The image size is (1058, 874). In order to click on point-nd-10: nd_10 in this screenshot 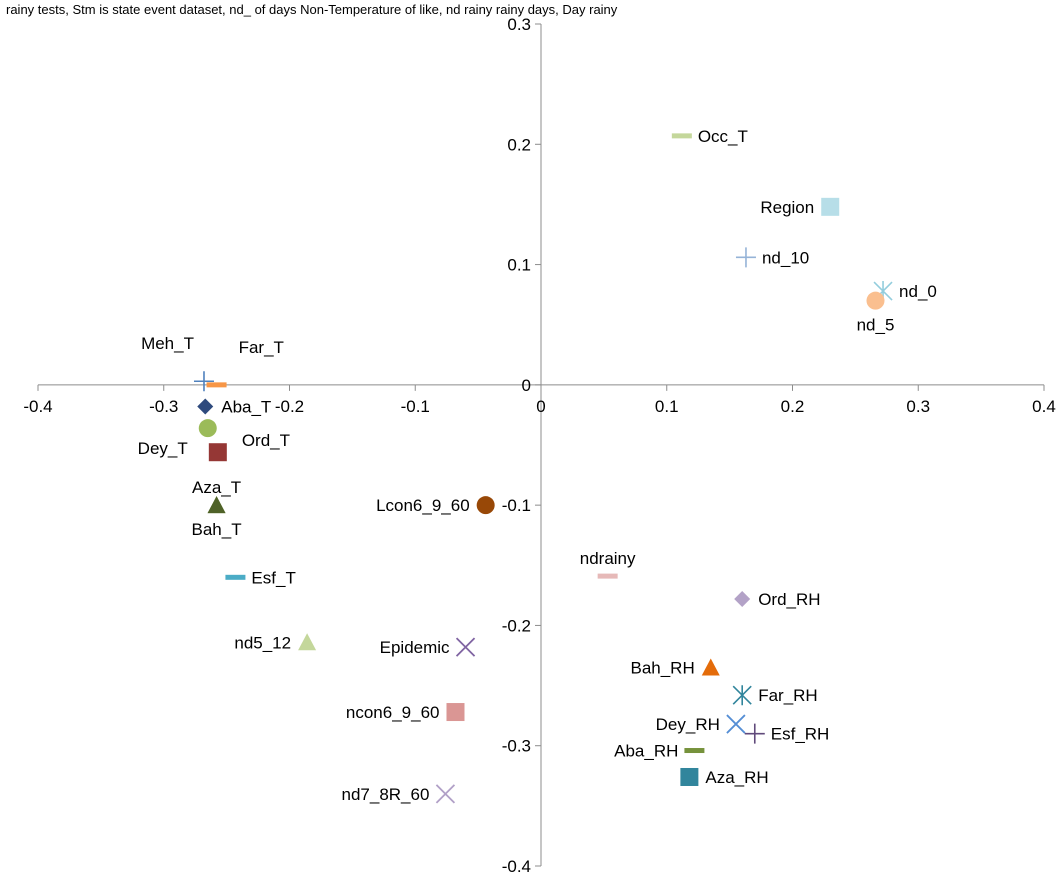, I will do `click(772, 257)`.